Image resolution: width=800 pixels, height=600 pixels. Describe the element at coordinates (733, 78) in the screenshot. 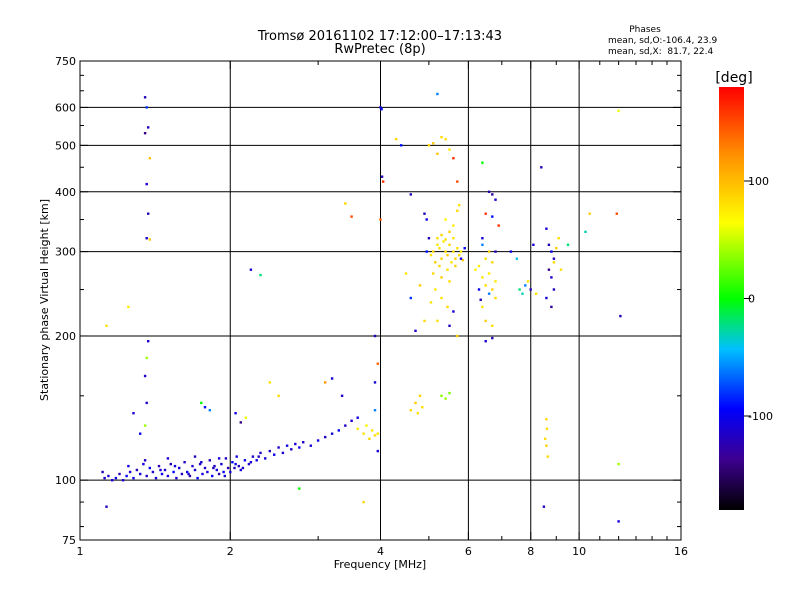

I see `colorbar-label: [deg]` at that location.